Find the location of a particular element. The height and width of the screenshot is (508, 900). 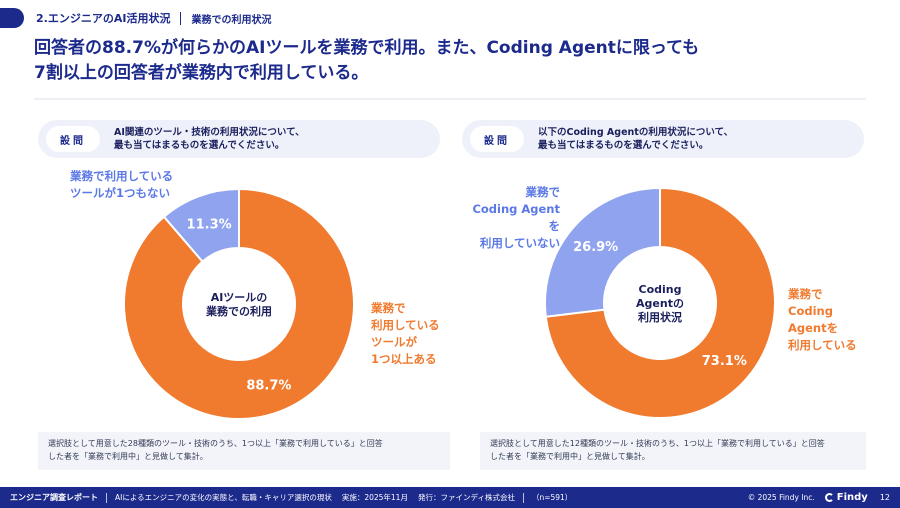

left-minor-label-line: ツールが1つもない is located at coordinates (120, 193).